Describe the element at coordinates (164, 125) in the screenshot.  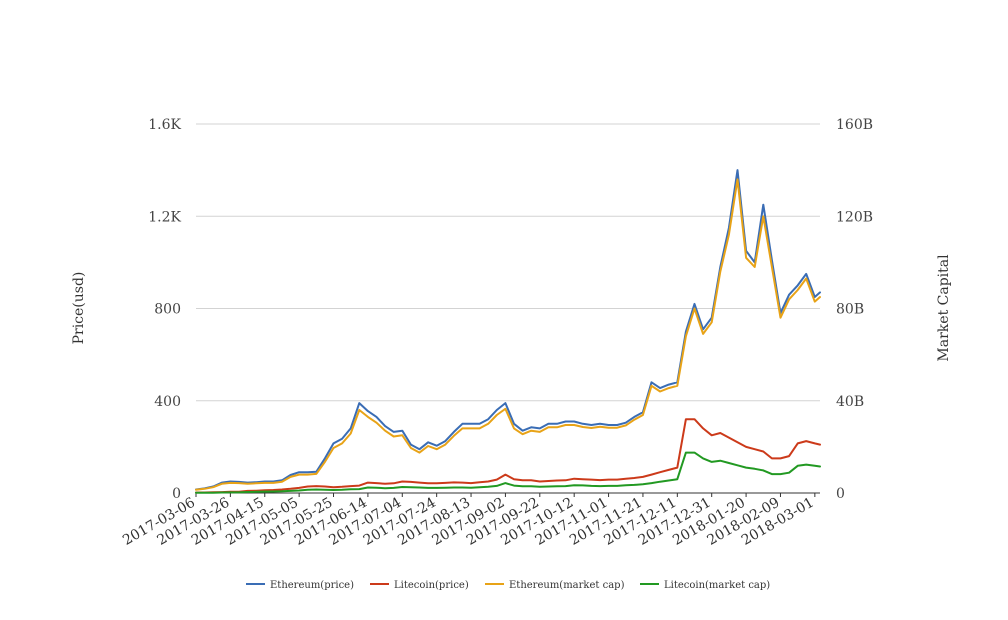
I see `y-left-tick-label: 1.6K` at that location.